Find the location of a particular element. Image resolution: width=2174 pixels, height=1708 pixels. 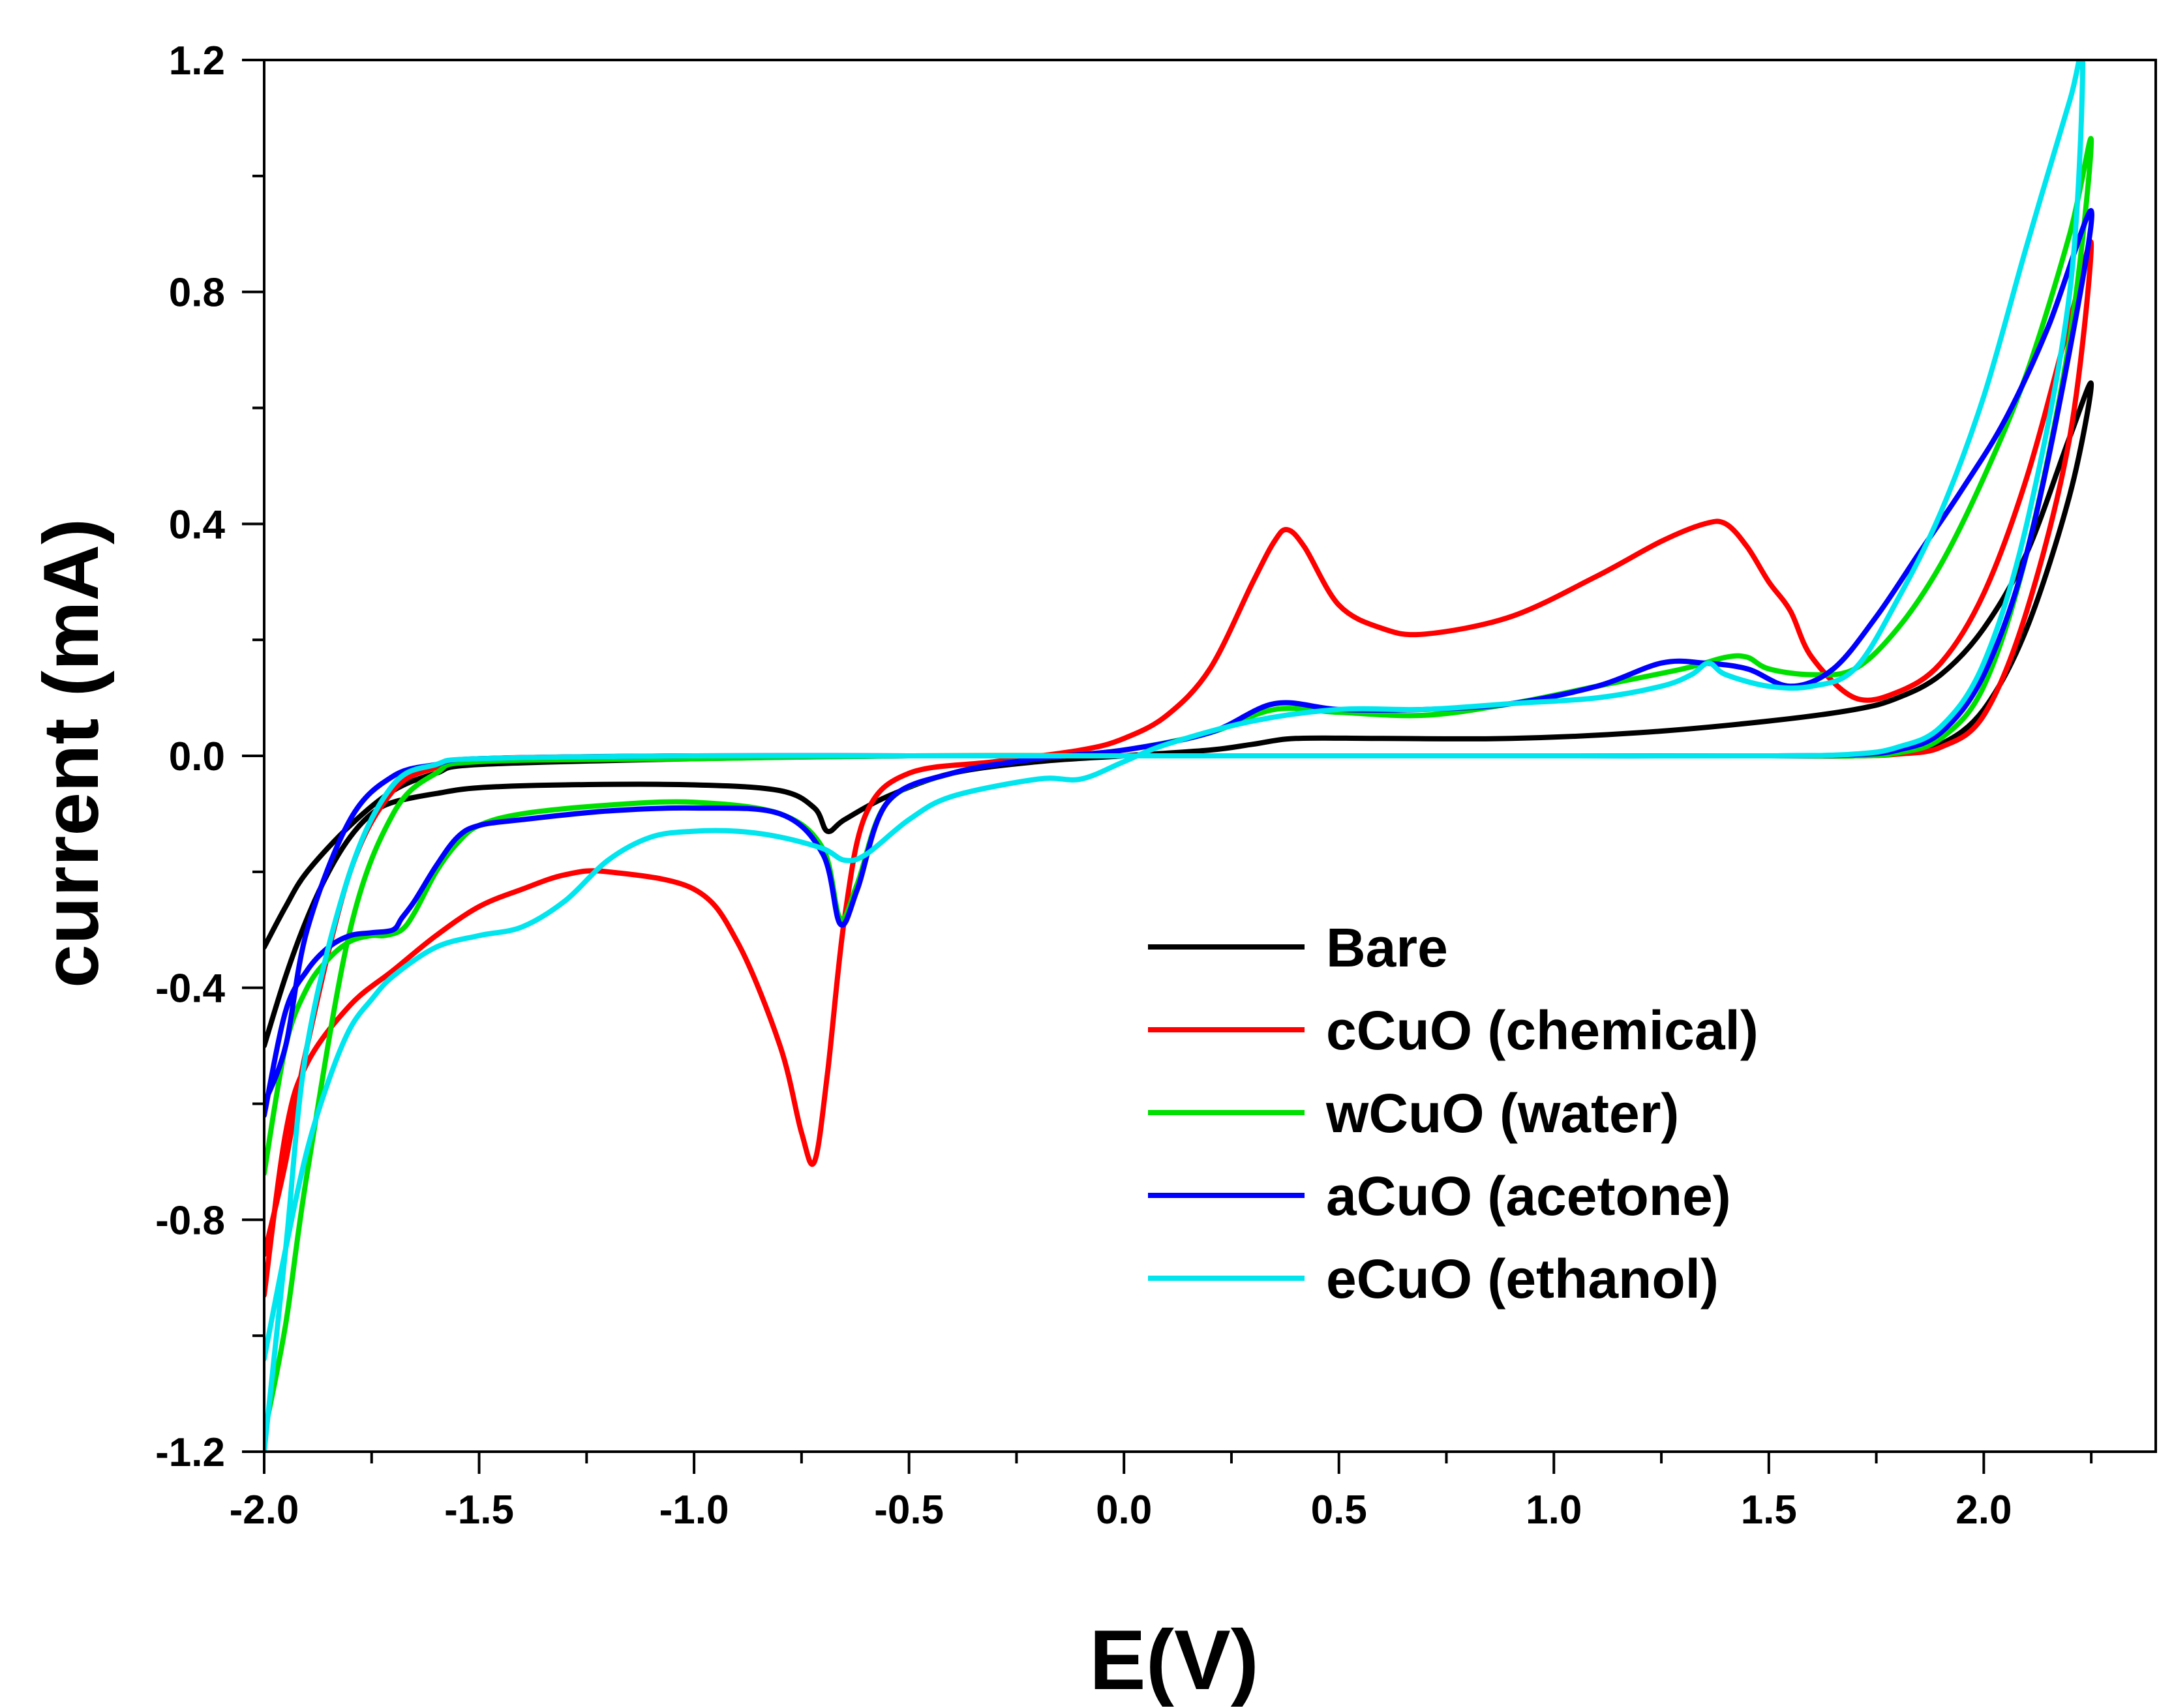

y-tick-label: 0.4 is located at coordinates (197, 524).